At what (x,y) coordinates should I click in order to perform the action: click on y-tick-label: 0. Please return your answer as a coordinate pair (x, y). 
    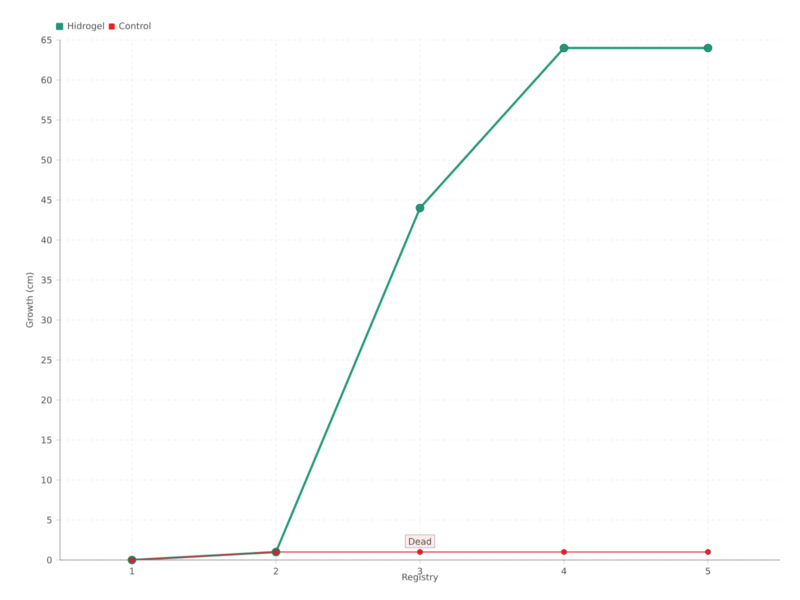
    Looking at the image, I should click on (49, 560).